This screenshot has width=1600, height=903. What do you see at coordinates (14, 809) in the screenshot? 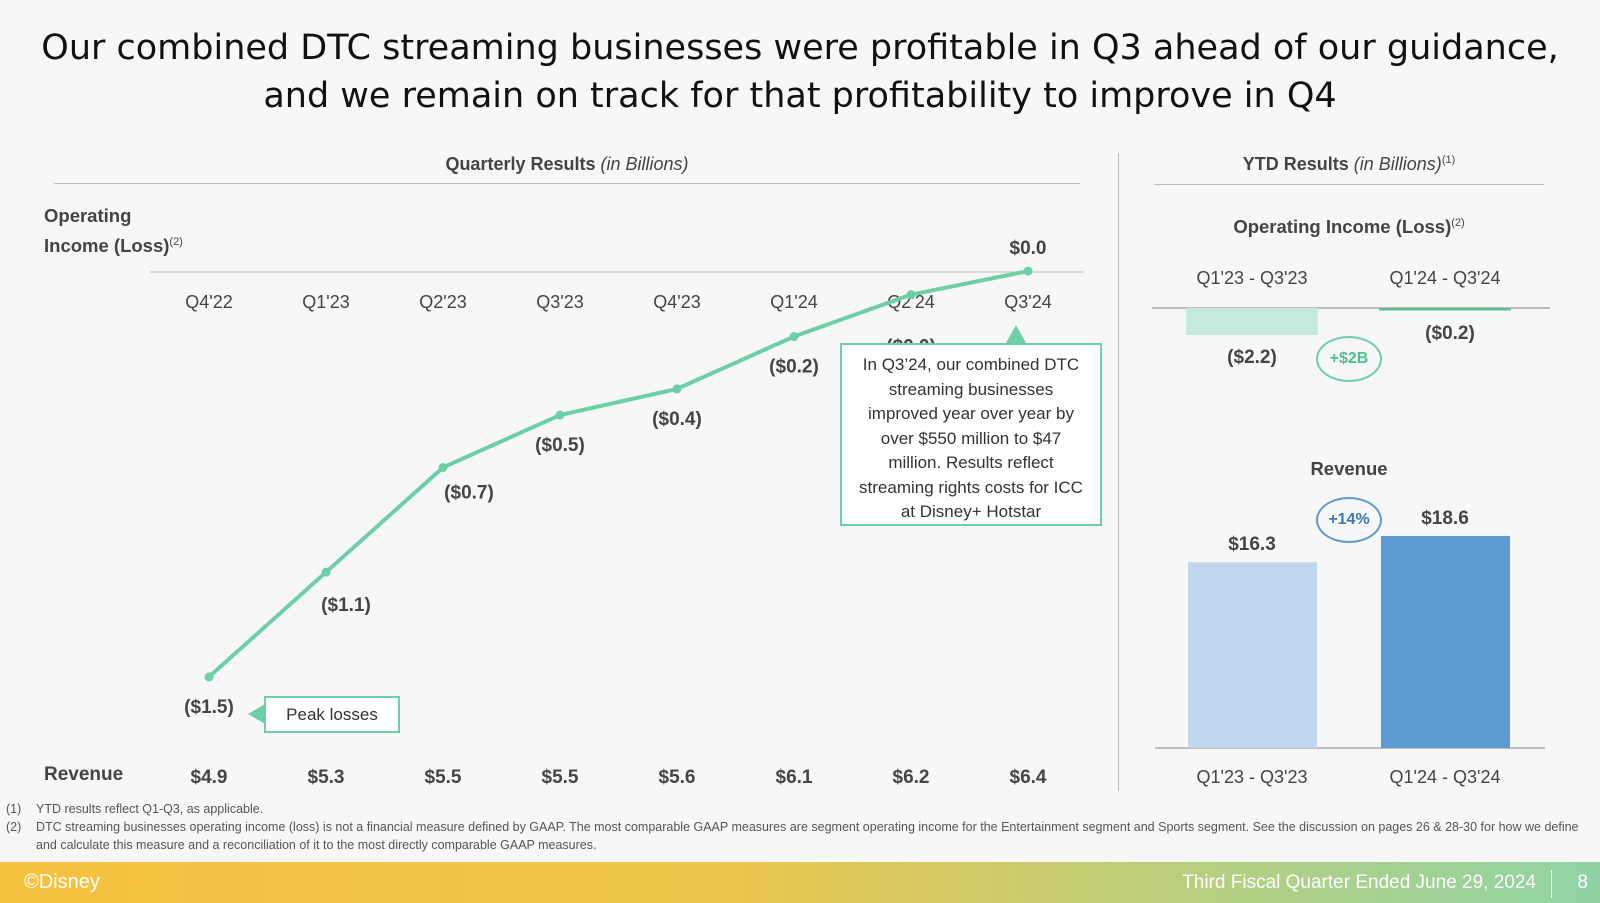
I see `footnote-number: (1)` at bounding box center [14, 809].